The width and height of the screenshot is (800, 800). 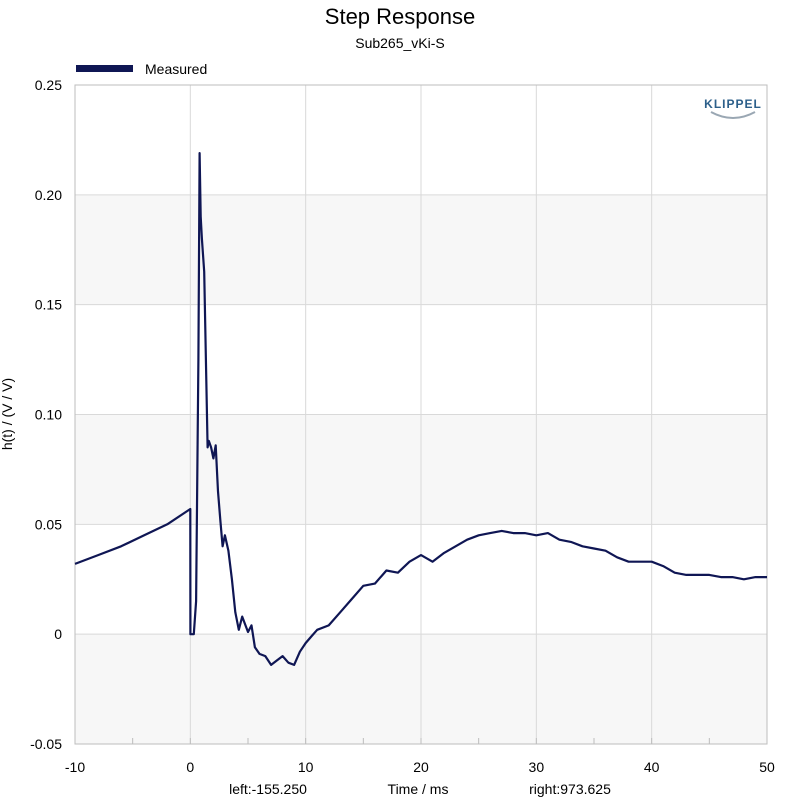 I want to click on logo-text: KLIPPEL, so click(x=733, y=104).